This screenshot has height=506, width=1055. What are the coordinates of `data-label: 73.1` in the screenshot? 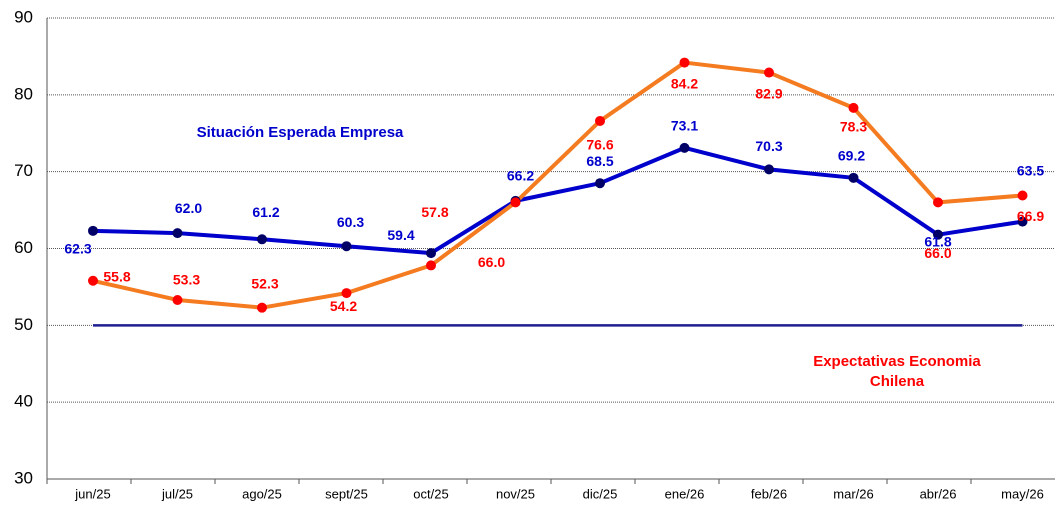 It's located at (684, 126).